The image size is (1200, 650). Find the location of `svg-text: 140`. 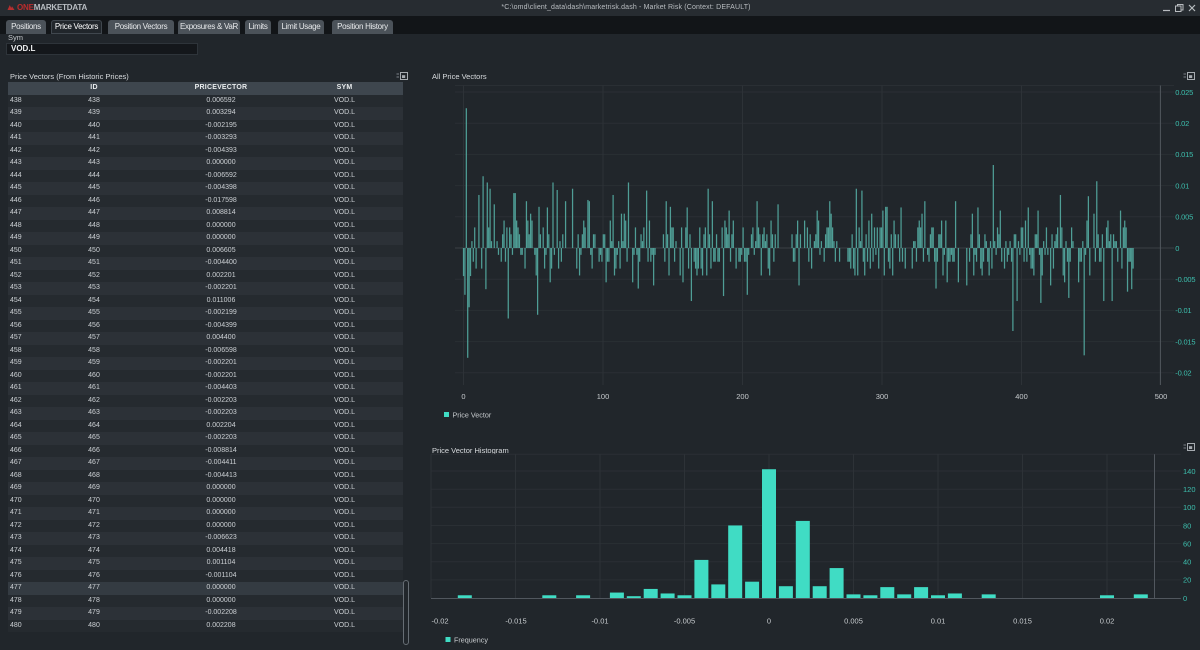

svg-text: 140 is located at coordinates (1189, 471).